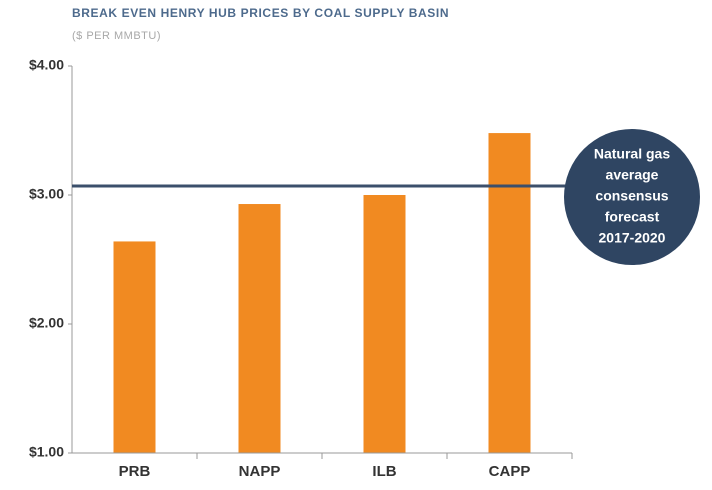 This screenshot has width=712, height=490. I want to click on x-tick-label: ILB, so click(384, 471).